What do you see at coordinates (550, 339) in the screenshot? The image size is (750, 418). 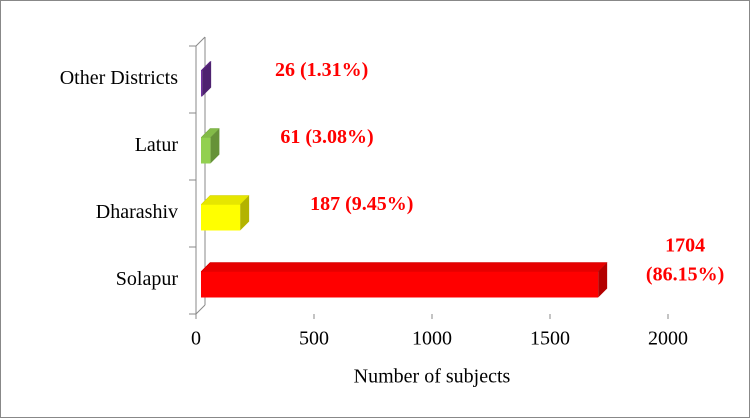 I see `x-tick-label: 1500` at bounding box center [550, 339].